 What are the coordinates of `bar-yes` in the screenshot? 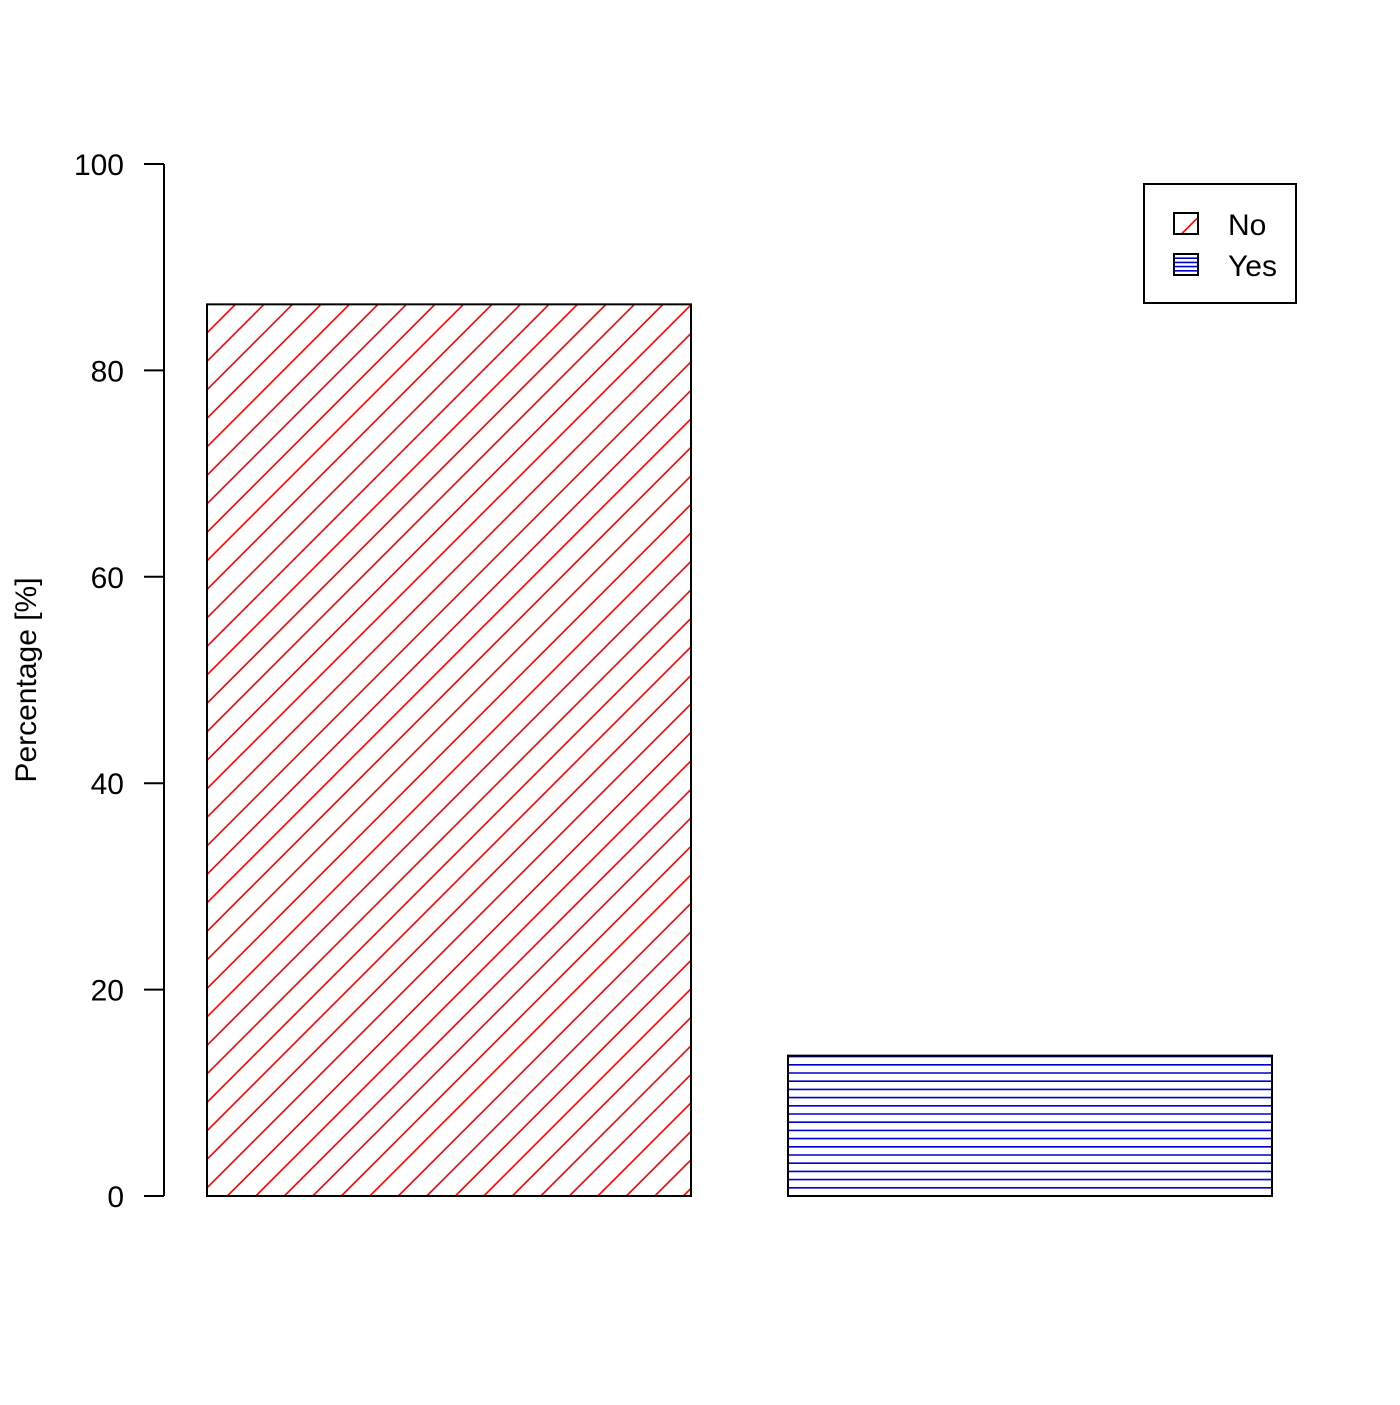 It's located at (1030, 1125).